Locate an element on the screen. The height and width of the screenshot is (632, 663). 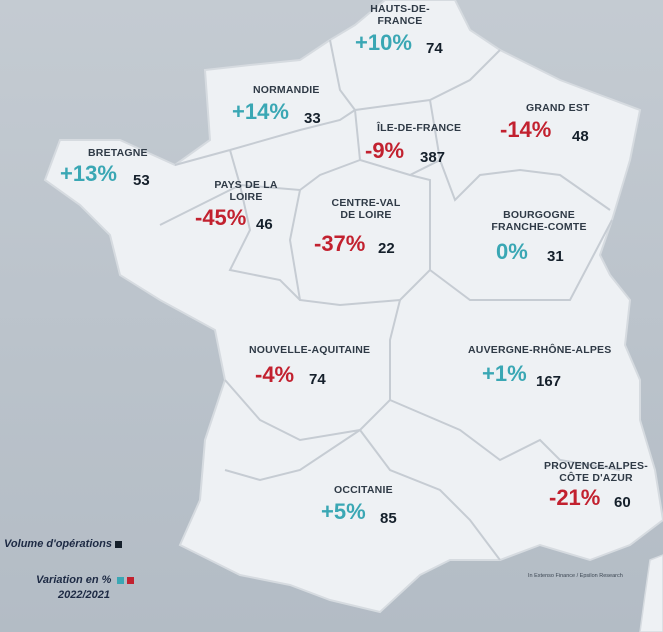
region-label-nouvelle-aquitaine: NOUVELLE-AQUITAINE is located at coordinates (310, 350).